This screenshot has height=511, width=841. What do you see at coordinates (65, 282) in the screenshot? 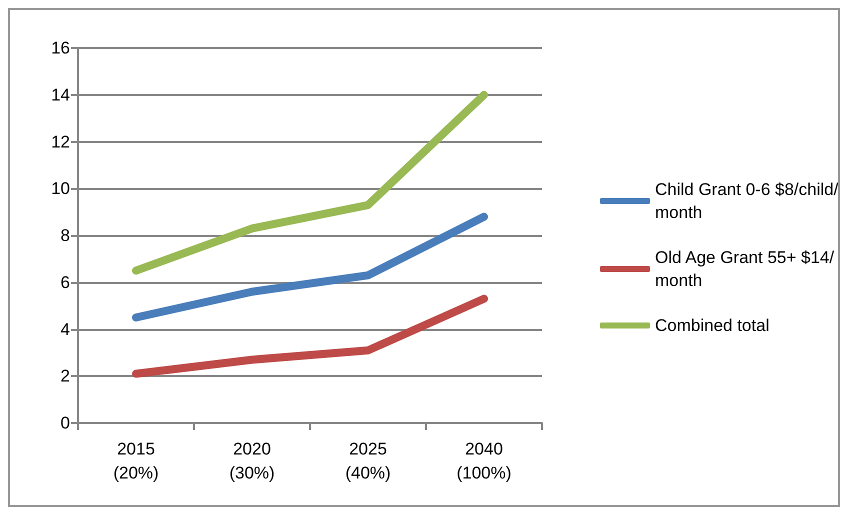
I see `y-tick-label: 6` at bounding box center [65, 282].